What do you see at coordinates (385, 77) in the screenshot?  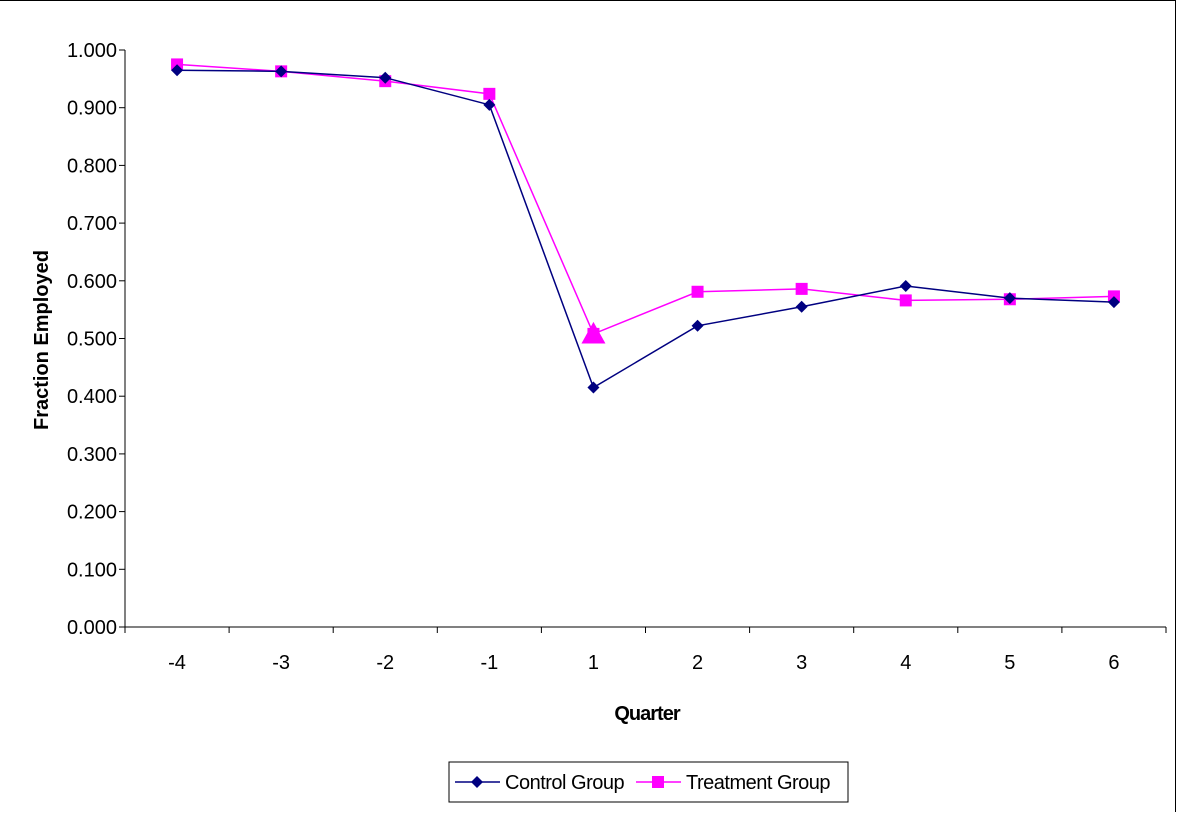 I see `point-control-group--2` at bounding box center [385, 77].